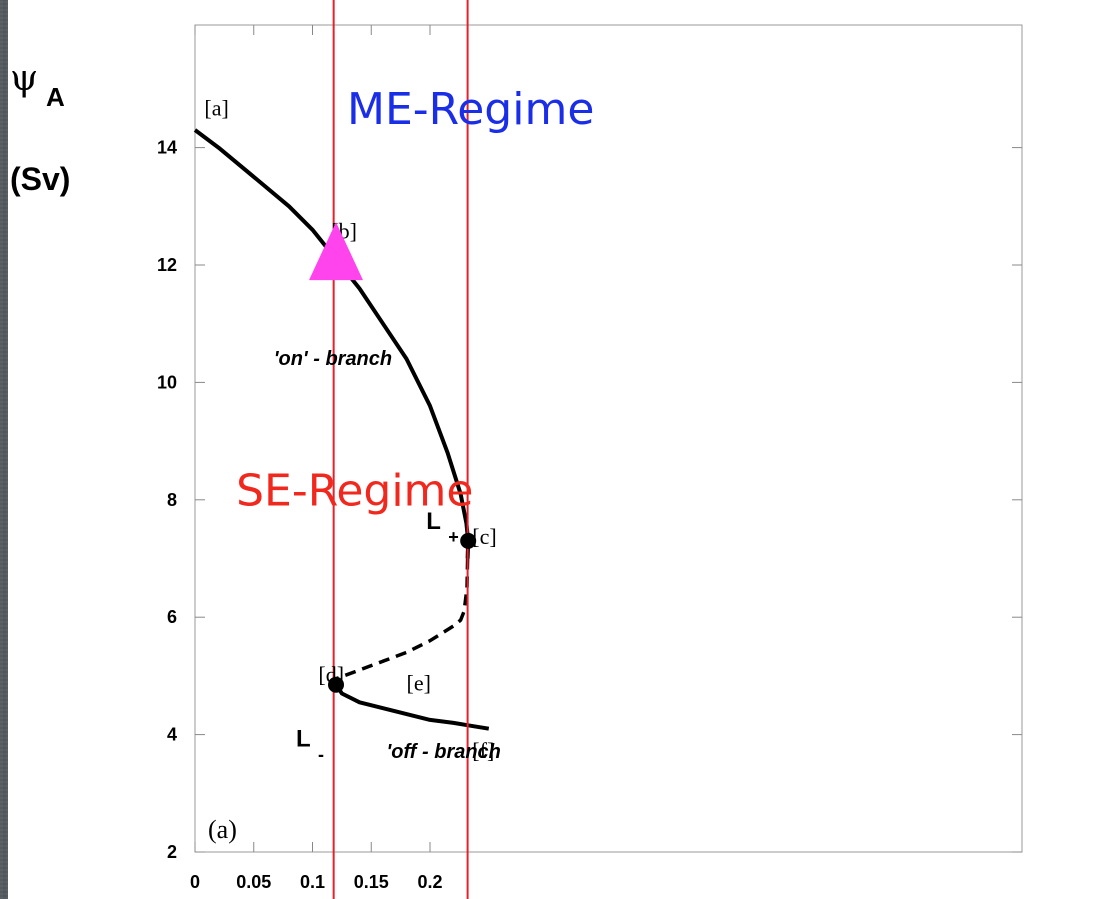 The image size is (1099, 899). Describe the element at coordinates (172, 500) in the screenshot. I see `y-tick-label: 8` at that location.